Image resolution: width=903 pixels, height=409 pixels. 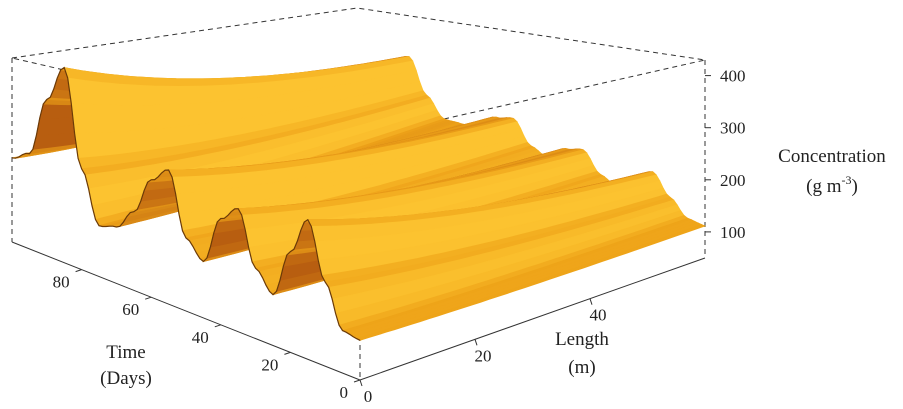 I want to click on x-axis-label-line1: Length, so click(x=582, y=339).